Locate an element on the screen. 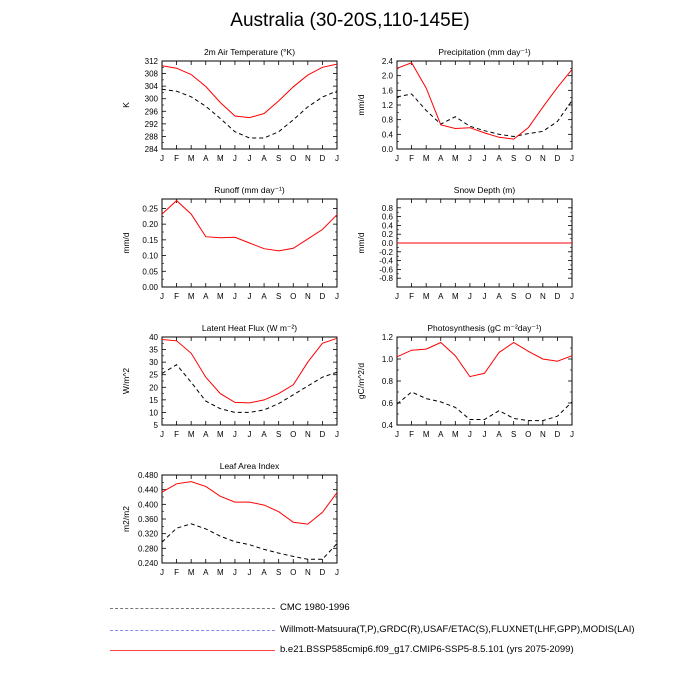 The width and height of the screenshot is (700, 700). y-tick-label: 0.10 is located at coordinates (150, 256).